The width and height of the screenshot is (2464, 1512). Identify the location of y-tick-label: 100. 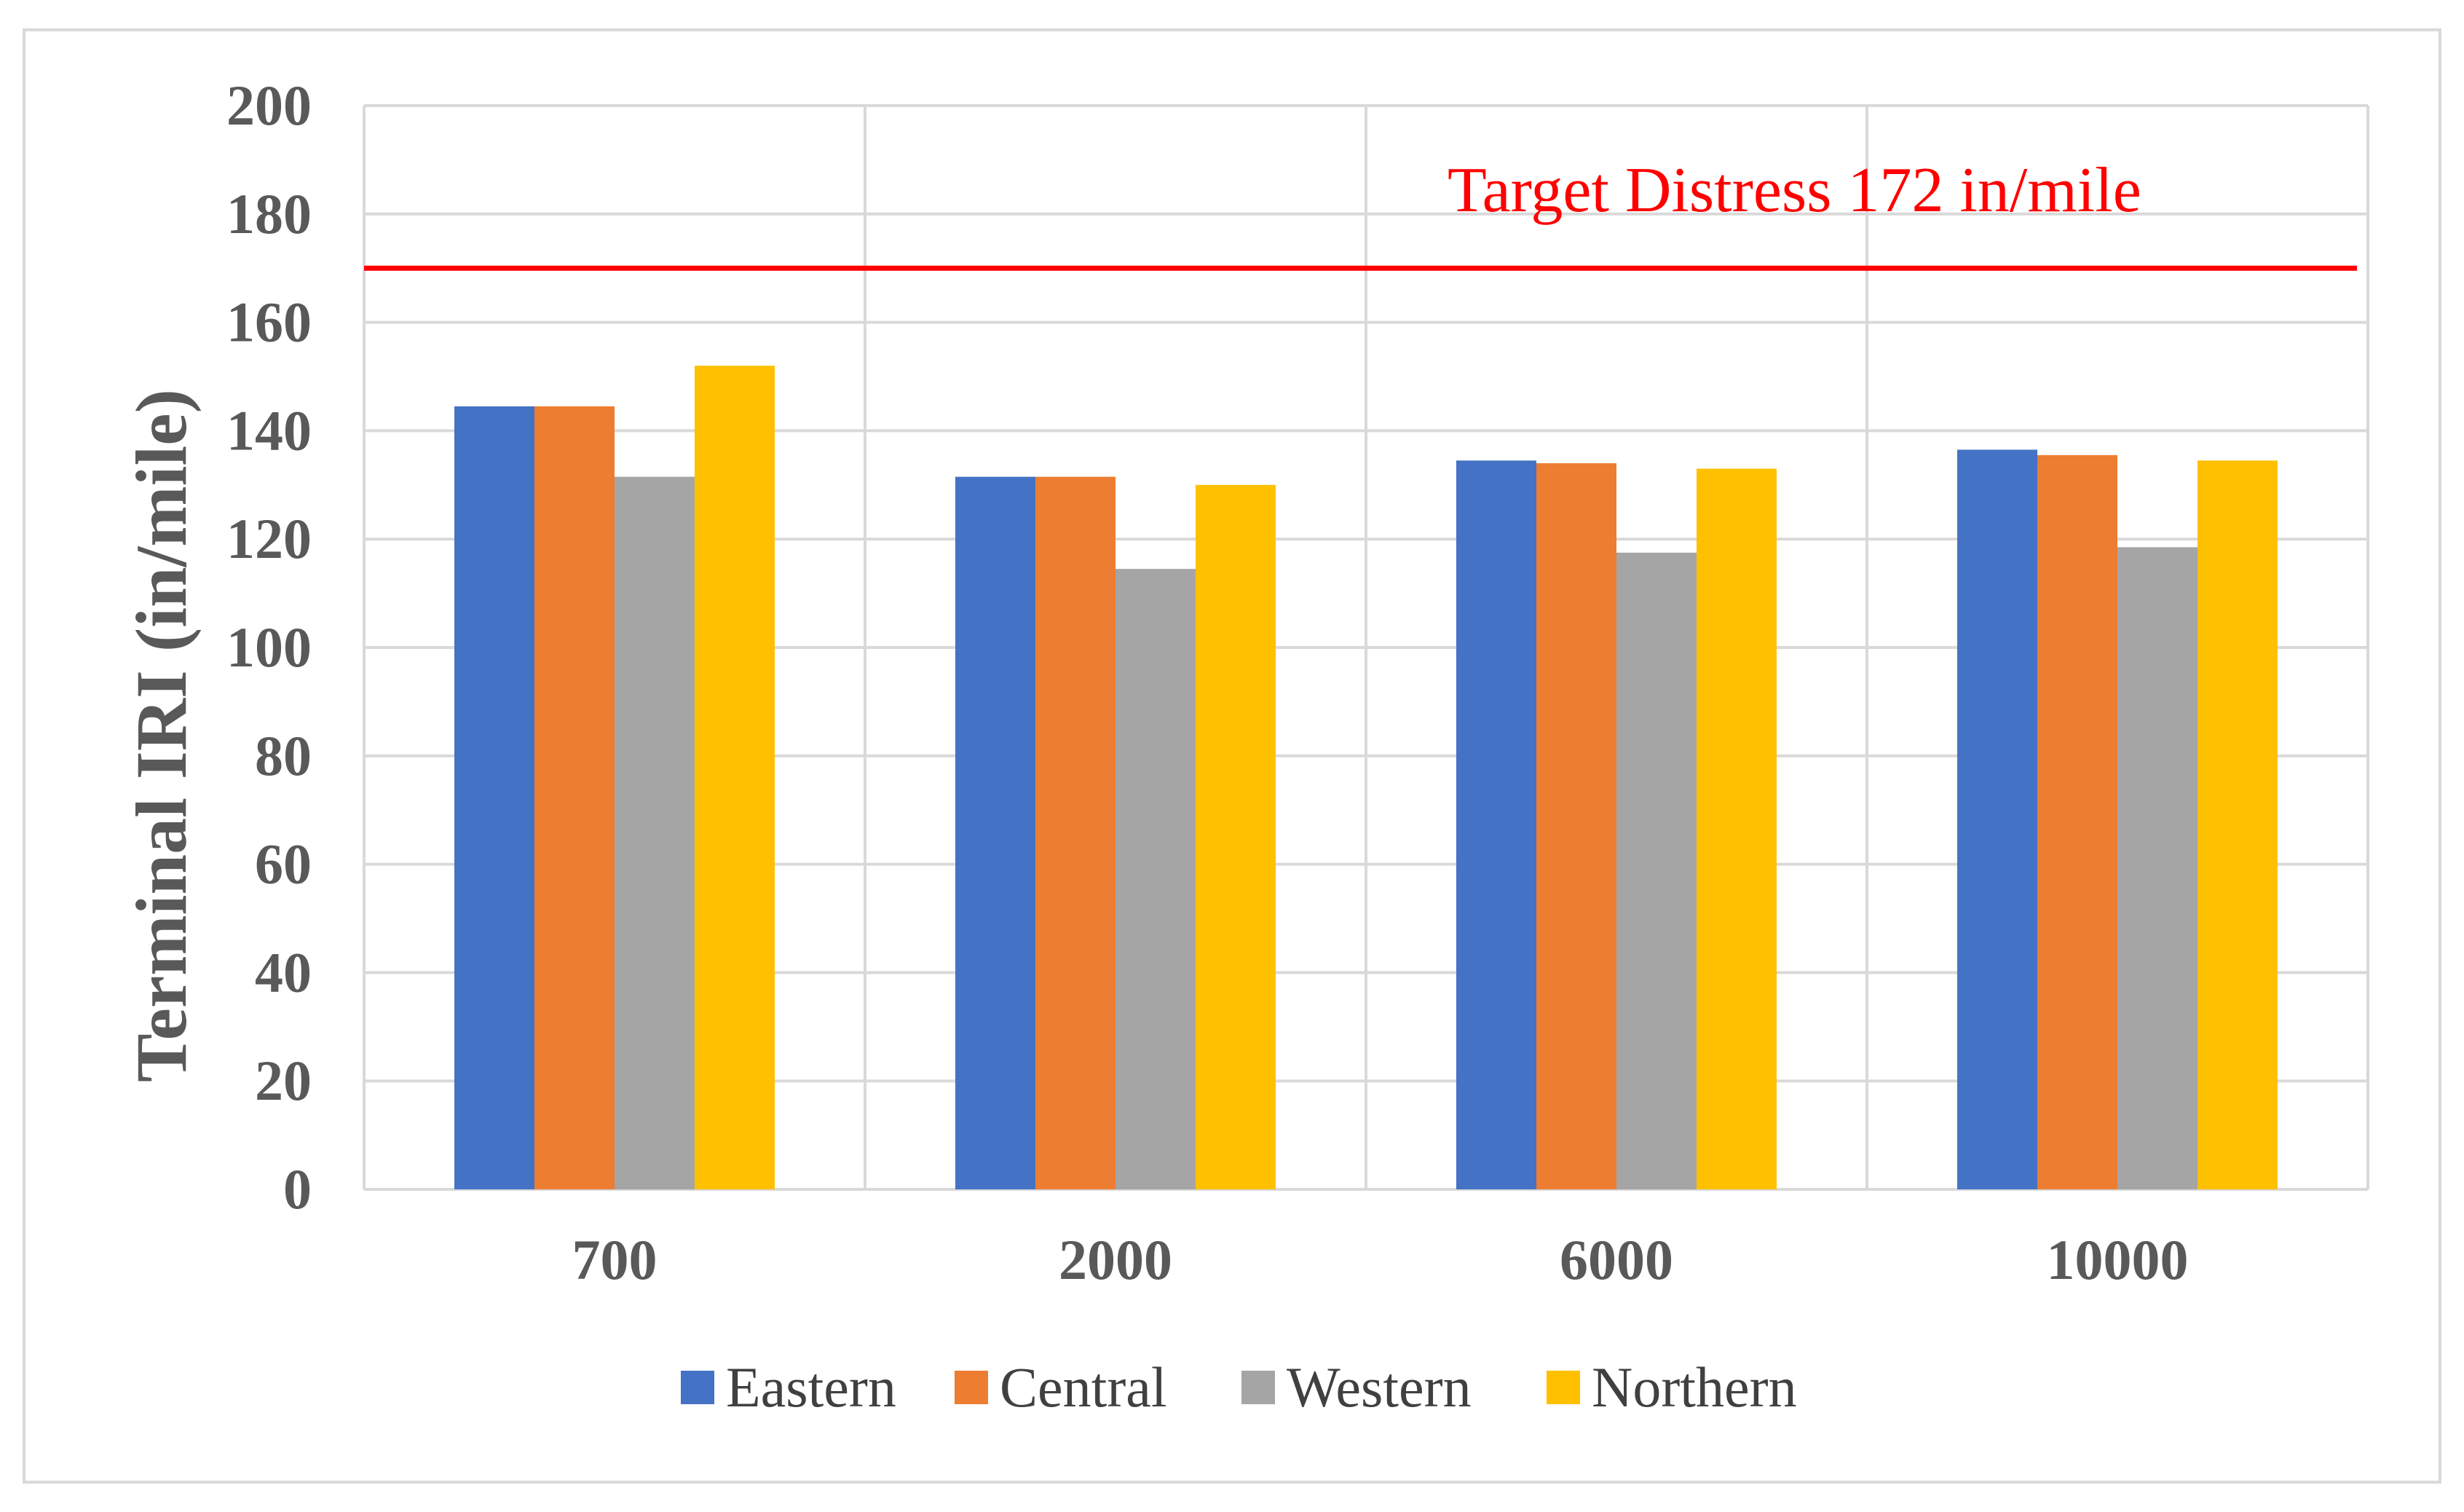
(269, 647).